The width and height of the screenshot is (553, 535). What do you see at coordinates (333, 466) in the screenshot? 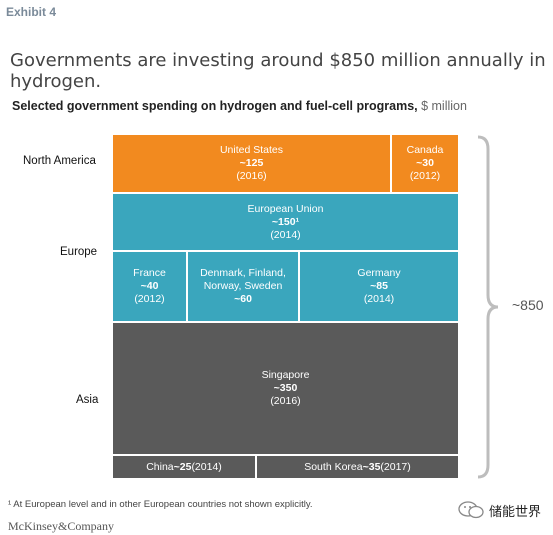
I see `block-name: South Korea` at bounding box center [333, 466].